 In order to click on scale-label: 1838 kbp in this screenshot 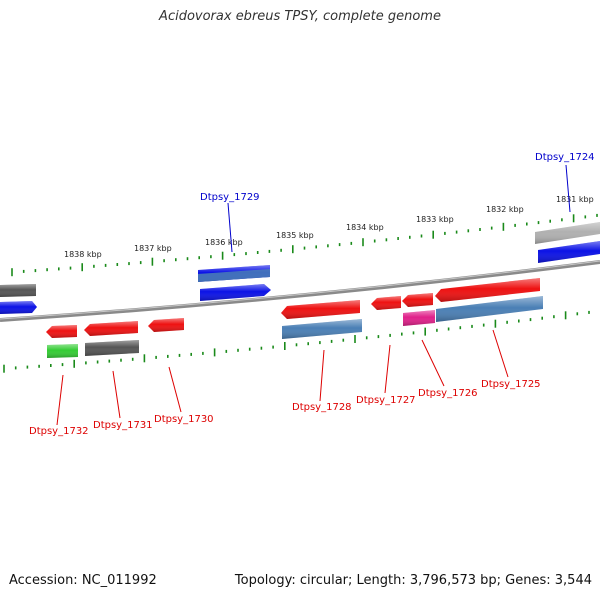, I will do `click(83, 254)`.